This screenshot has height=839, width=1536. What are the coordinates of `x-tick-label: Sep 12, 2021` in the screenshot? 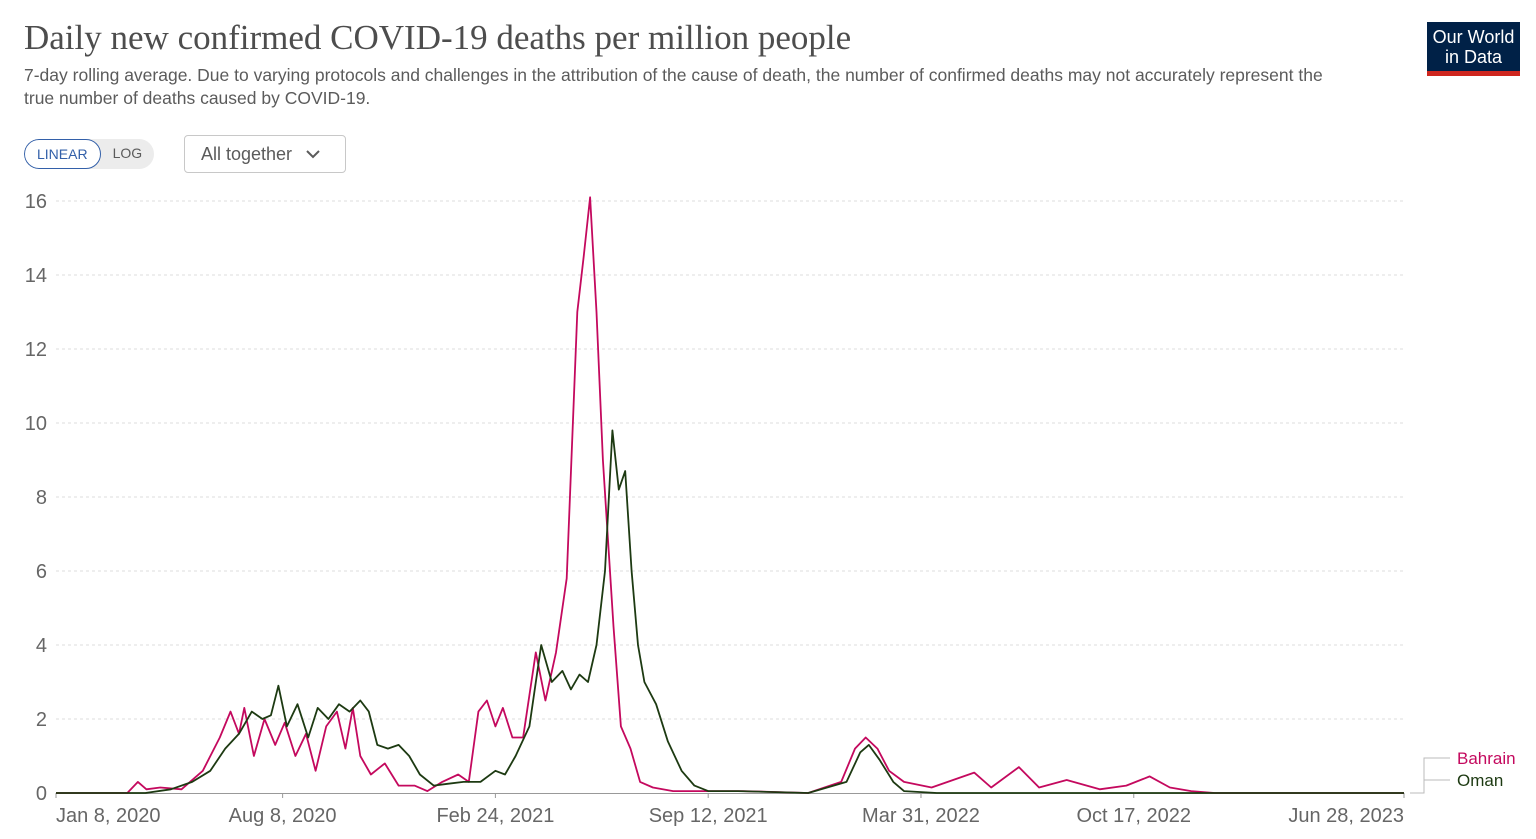 It's located at (708, 816).